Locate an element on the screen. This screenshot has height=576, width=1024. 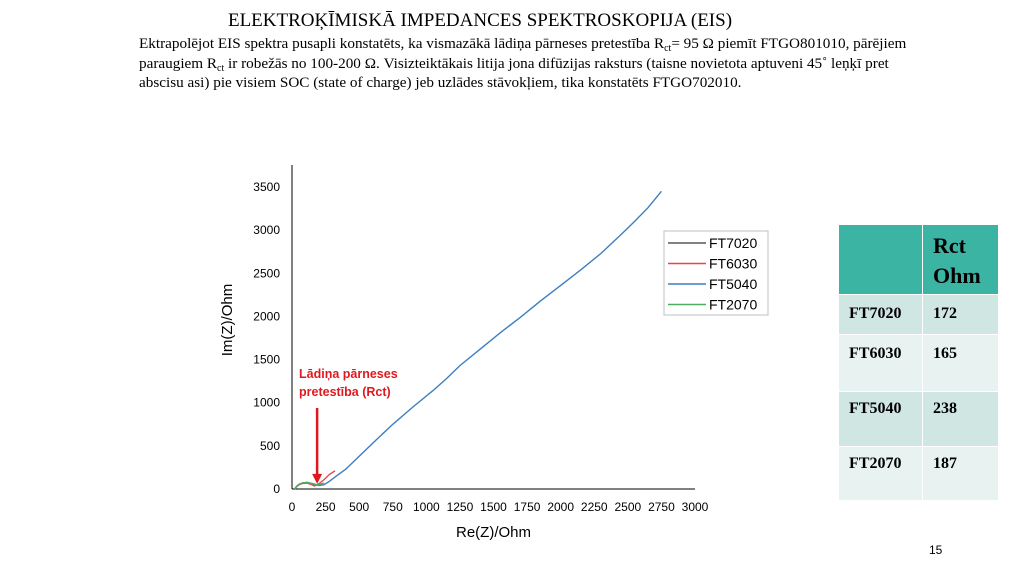
y-axis-label: Im(Z)/Ohm is located at coordinates (227, 320).